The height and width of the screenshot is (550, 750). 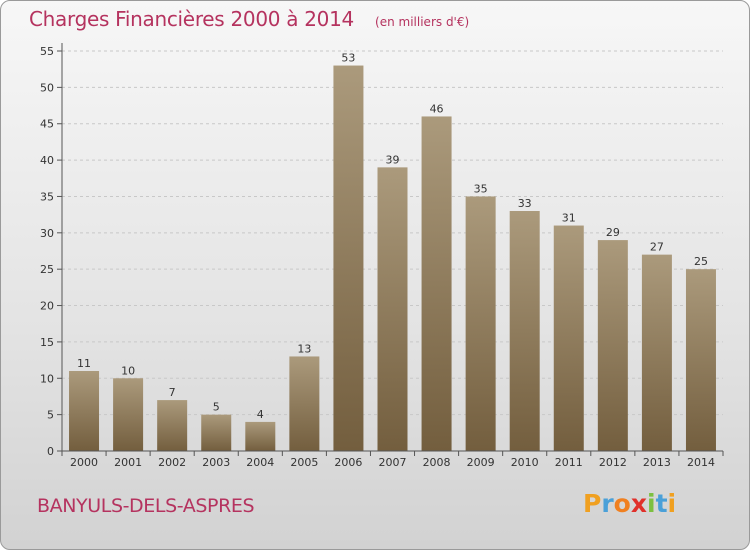 I want to click on y-tick-label: 50, so click(x=47, y=87).